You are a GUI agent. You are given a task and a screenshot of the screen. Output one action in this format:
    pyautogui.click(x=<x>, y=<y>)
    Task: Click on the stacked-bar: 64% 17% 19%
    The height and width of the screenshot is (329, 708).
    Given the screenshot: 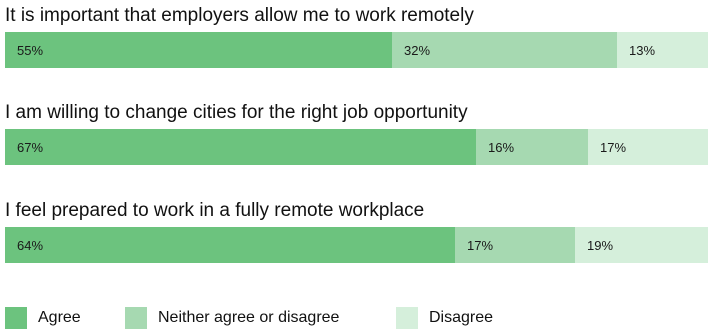 What is the action you would take?
    pyautogui.click(x=356, y=245)
    